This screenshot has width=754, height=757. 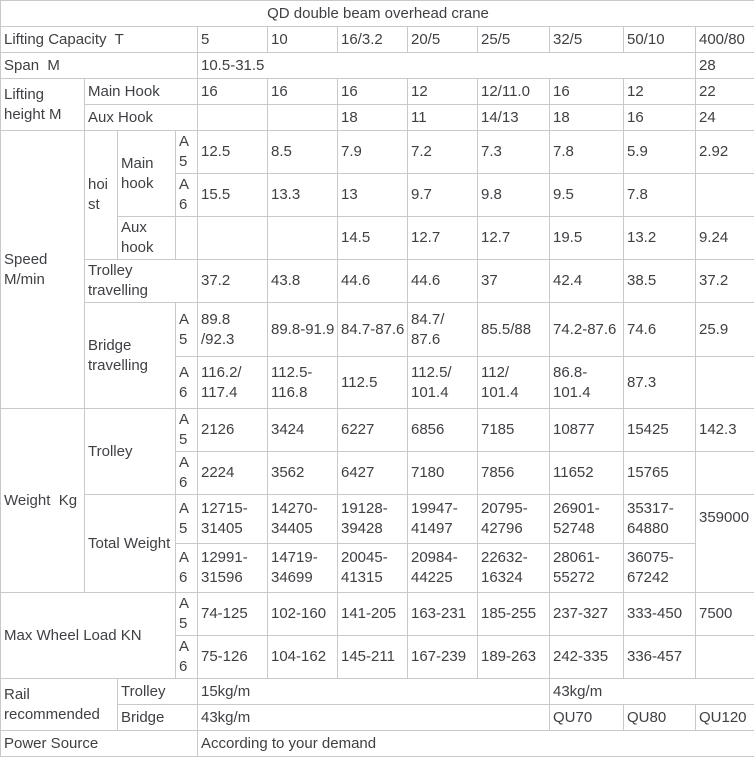 What do you see at coordinates (233, 614) in the screenshot?
I see `max-wheel-a5-value: 74-125` at bounding box center [233, 614].